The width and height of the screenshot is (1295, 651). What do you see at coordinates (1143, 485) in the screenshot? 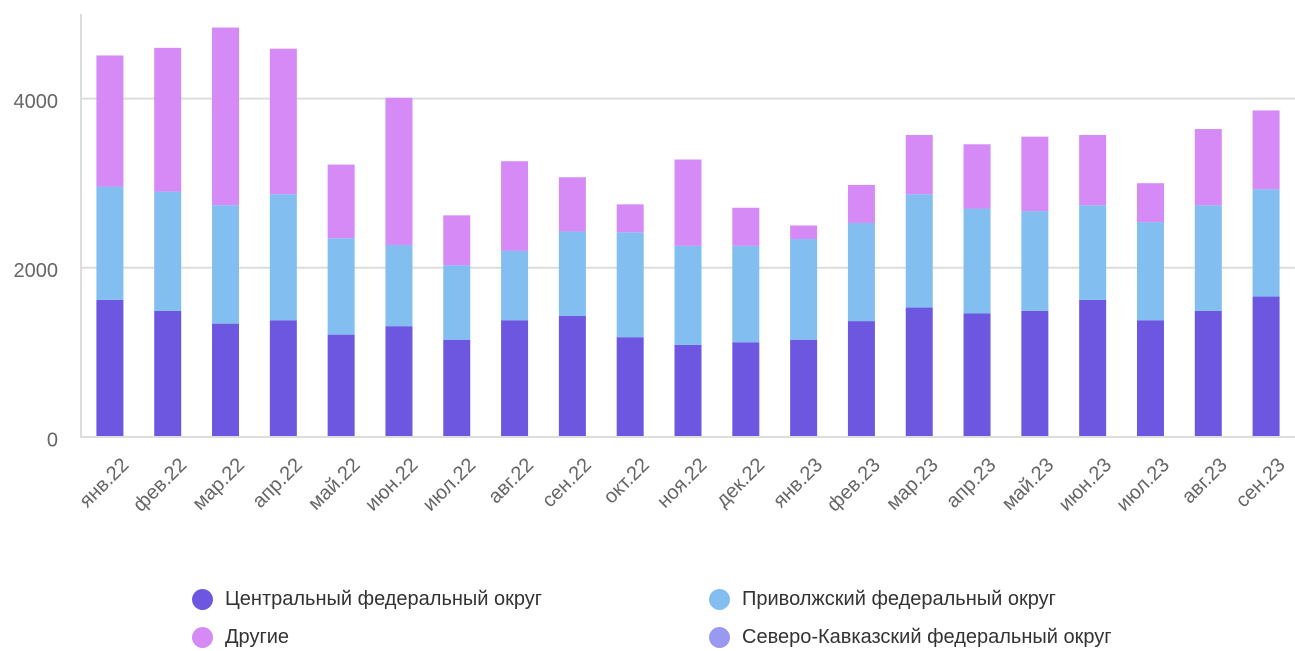
I see `x-tick-label: июл.23` at bounding box center [1143, 485].